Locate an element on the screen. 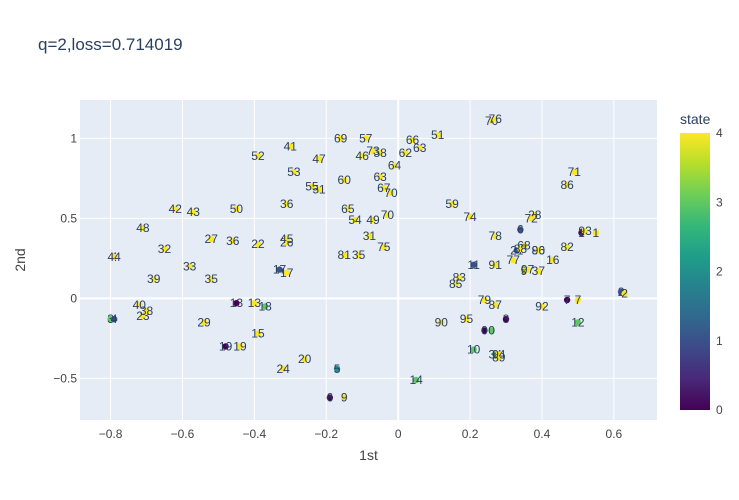  point-label: 51 is located at coordinates (319, 190).